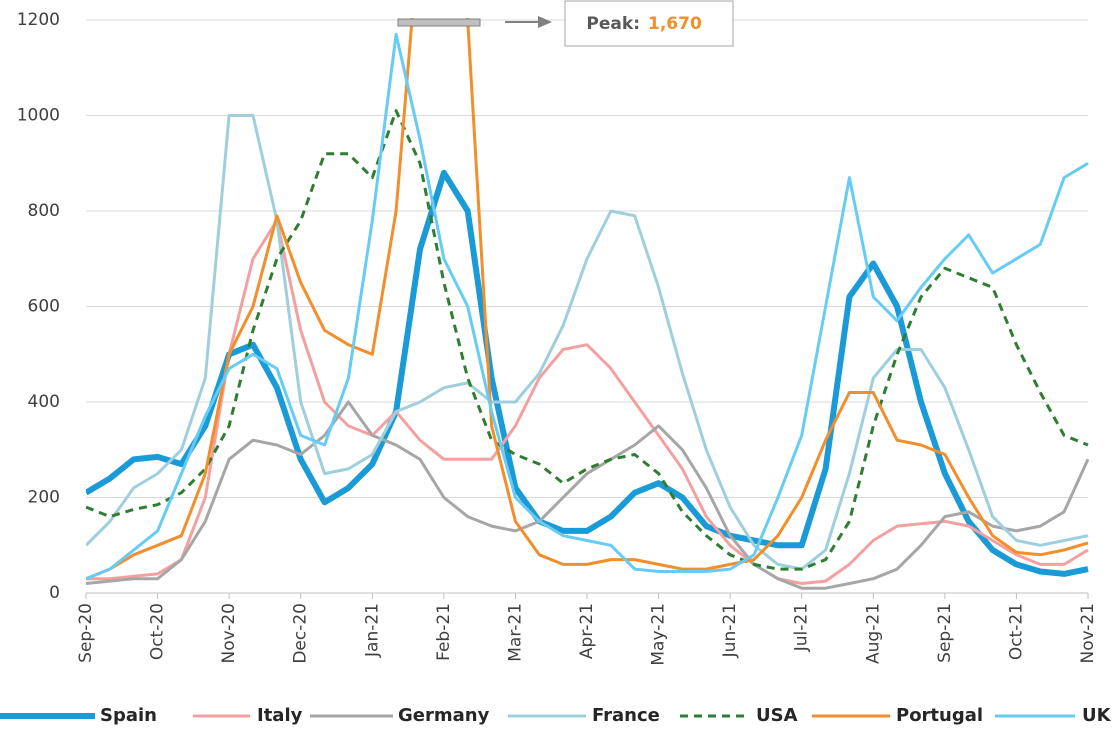 Image resolution: width=1120 pixels, height=735 pixels. Describe the element at coordinates (444, 715) in the screenshot. I see `legend-label: Germany` at that location.